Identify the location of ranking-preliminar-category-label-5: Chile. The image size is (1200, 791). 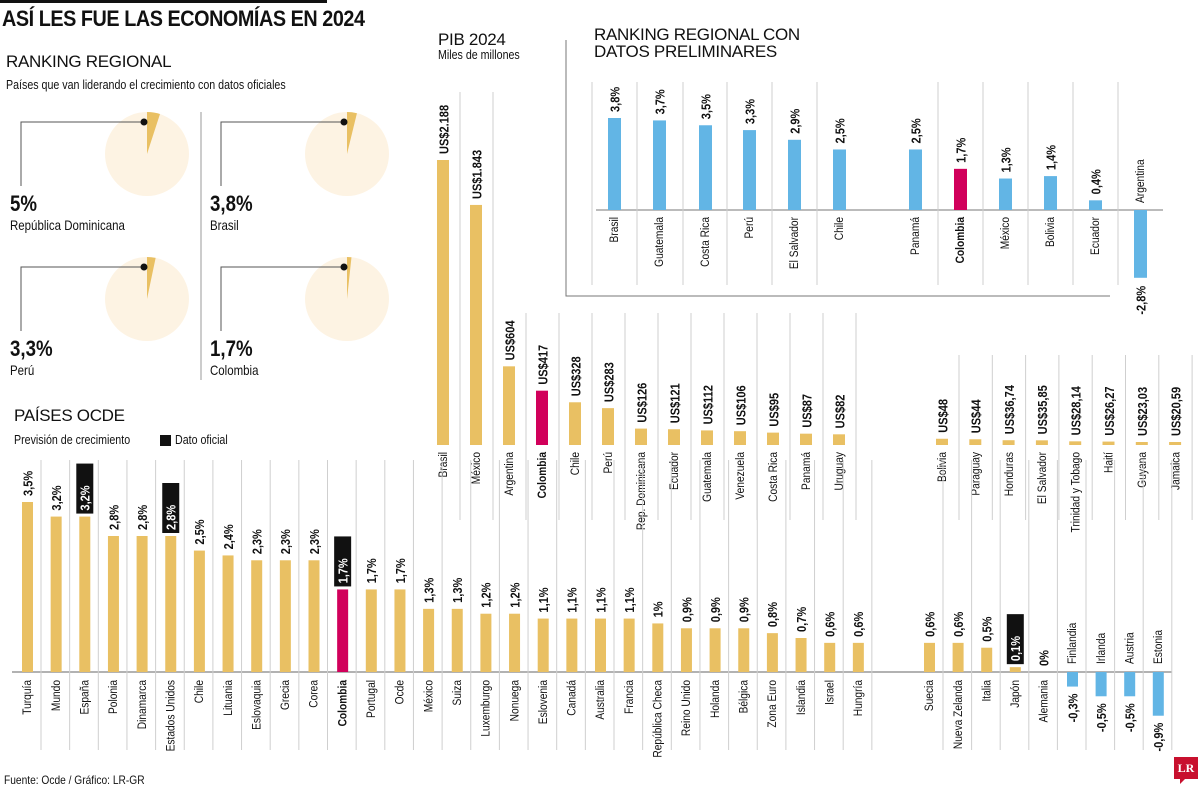
(840, 228).